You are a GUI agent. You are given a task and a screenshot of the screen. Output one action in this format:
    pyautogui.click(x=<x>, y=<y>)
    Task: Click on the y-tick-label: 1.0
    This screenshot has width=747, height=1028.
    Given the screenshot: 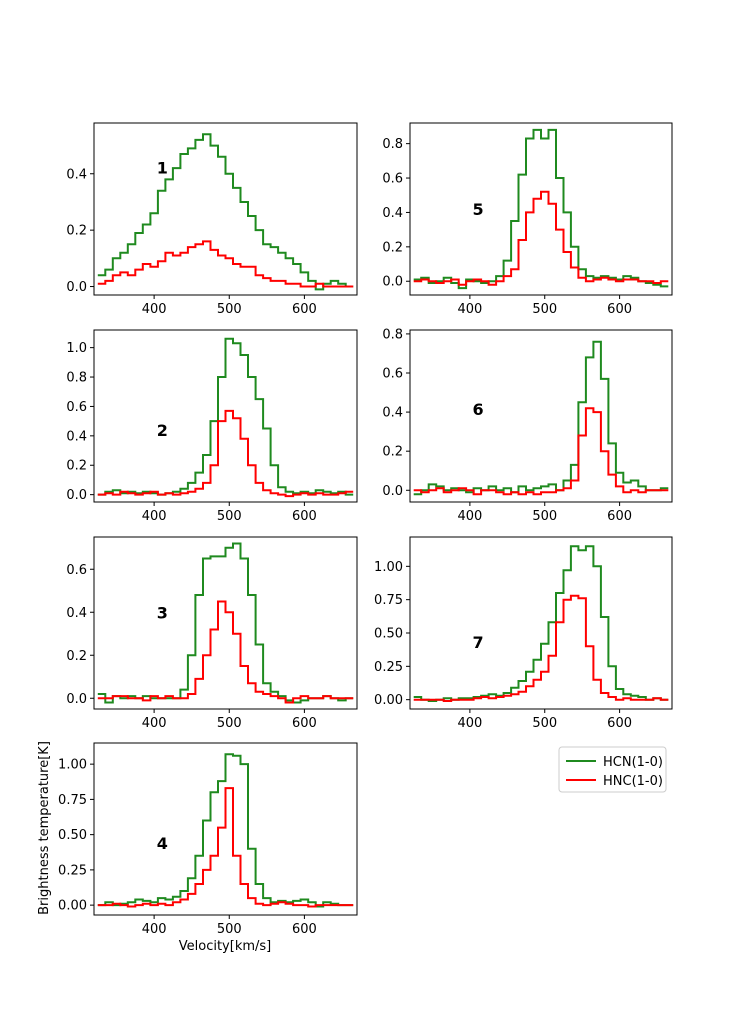 What is the action you would take?
    pyautogui.click(x=76, y=348)
    